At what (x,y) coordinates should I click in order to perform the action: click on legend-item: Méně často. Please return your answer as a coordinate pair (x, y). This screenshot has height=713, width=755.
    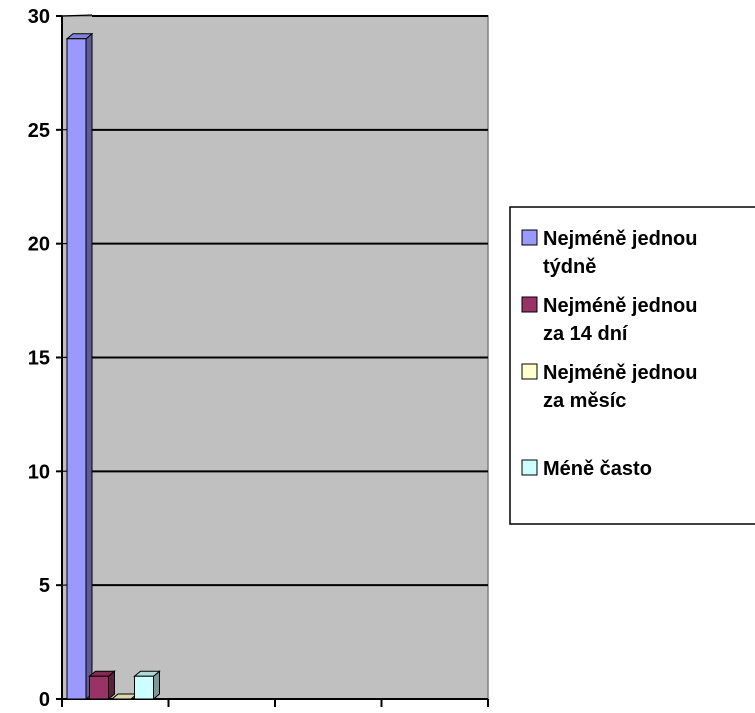
    Looking at the image, I should click on (586, 469).